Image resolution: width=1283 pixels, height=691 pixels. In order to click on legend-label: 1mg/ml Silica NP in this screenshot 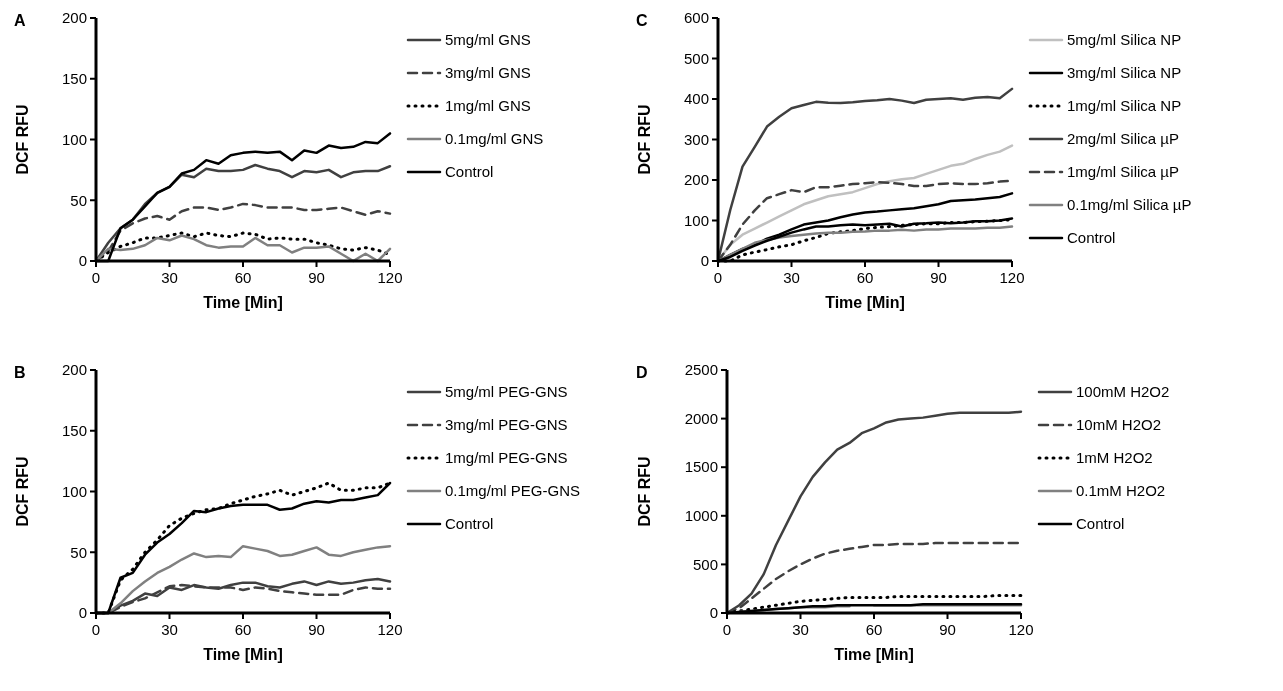, I will do `click(1124, 106)`.